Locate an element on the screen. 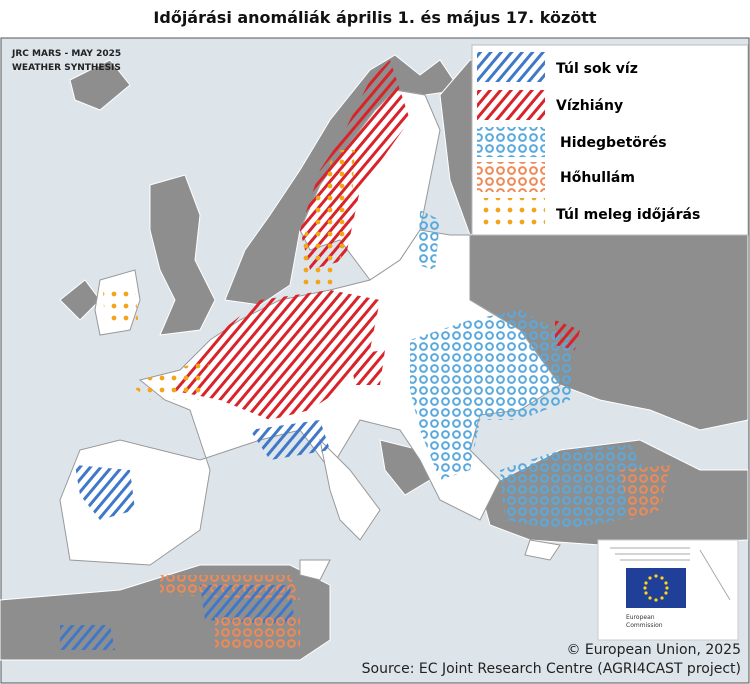  logo-text: European is located at coordinates (640, 617).